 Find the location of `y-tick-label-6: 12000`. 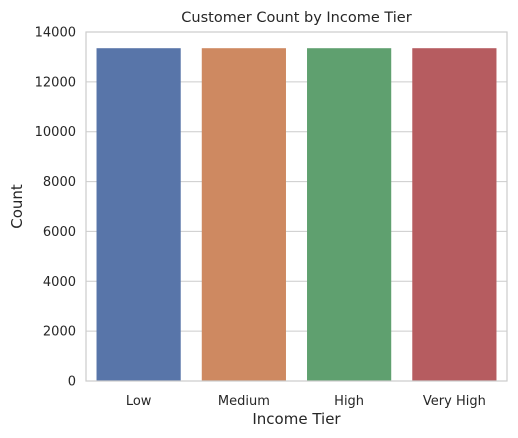

y-tick-label-6: 12000 is located at coordinates (55, 82).